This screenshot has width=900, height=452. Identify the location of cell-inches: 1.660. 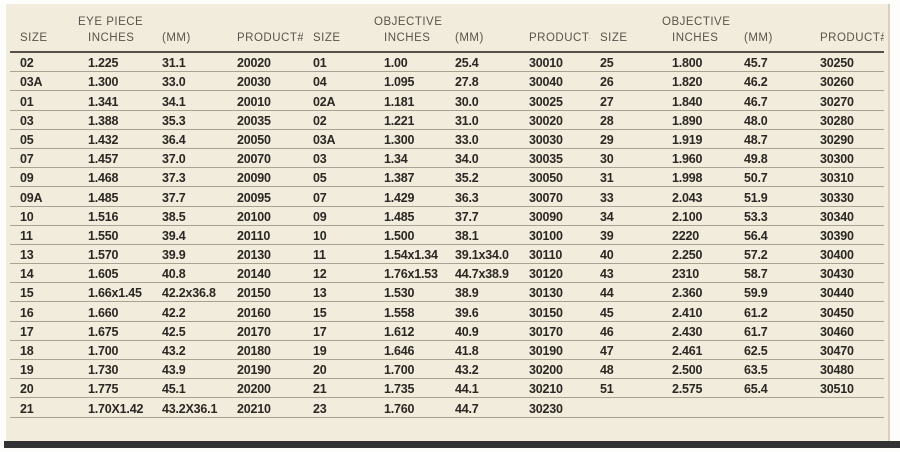
(115, 311).